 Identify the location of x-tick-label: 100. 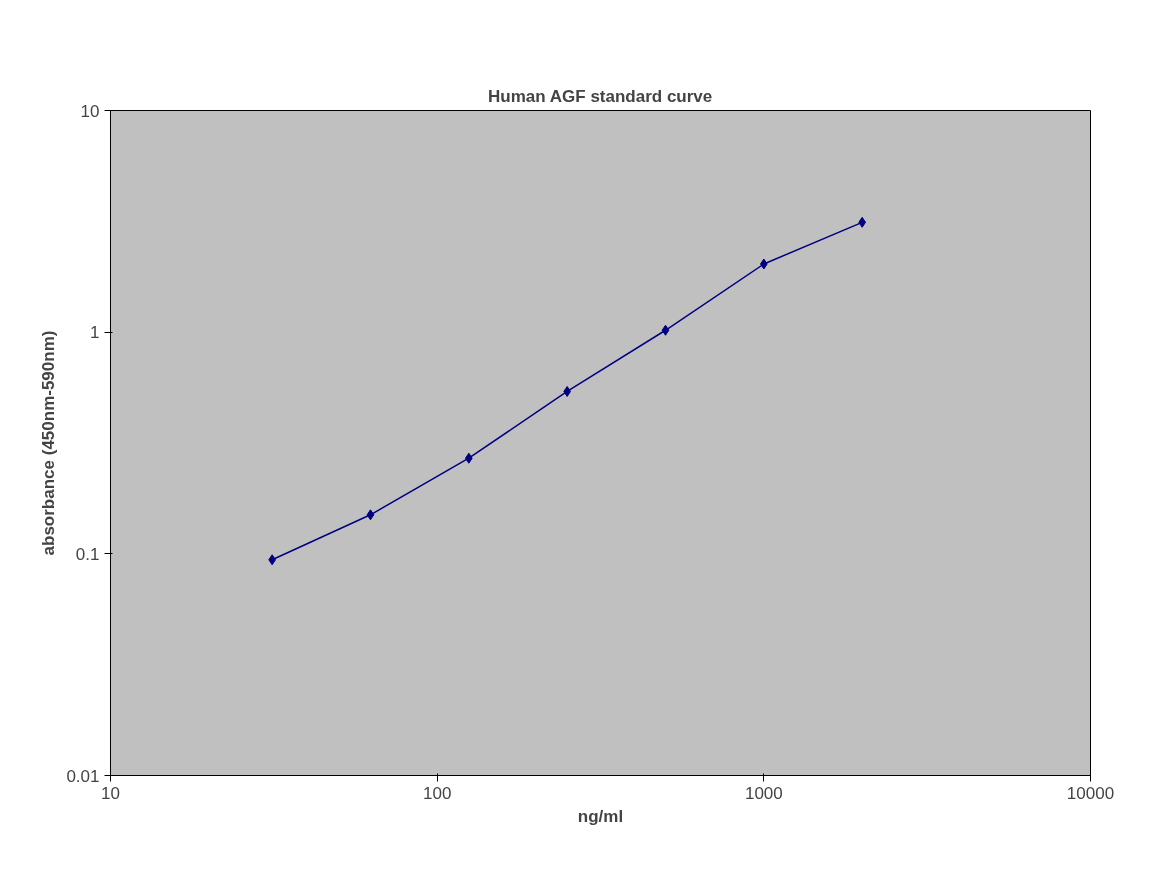
(437, 793).